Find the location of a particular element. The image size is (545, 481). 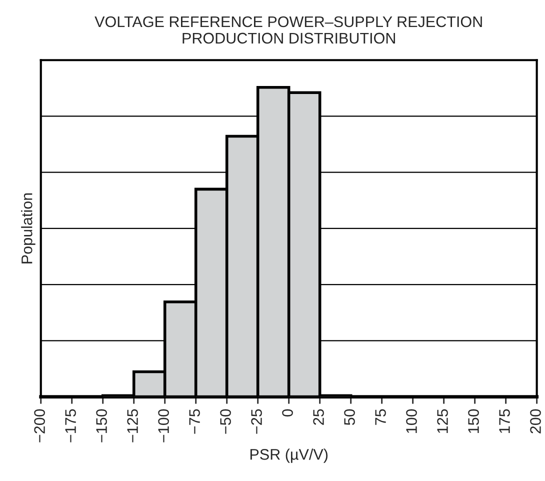

x-tick-label: −150 is located at coordinates (101, 425).